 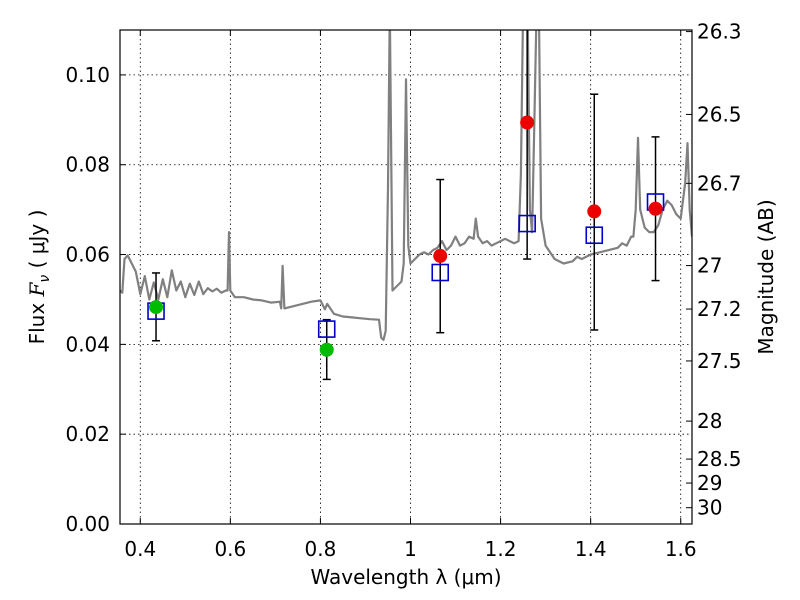 What do you see at coordinates (709, 508) in the screenshot?
I see `mag-tick-label-9: 30` at bounding box center [709, 508].